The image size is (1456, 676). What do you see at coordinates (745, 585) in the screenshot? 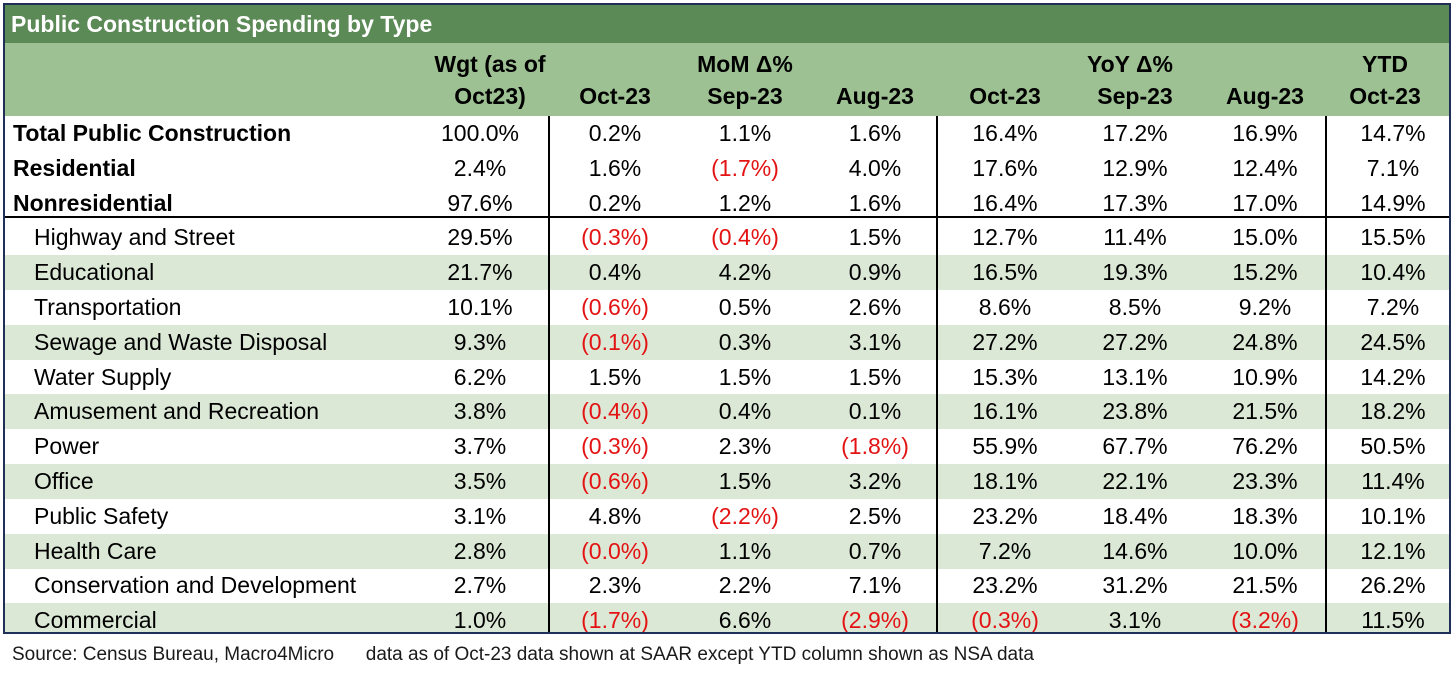
I see `value-cell: 2.2%` at bounding box center [745, 585].